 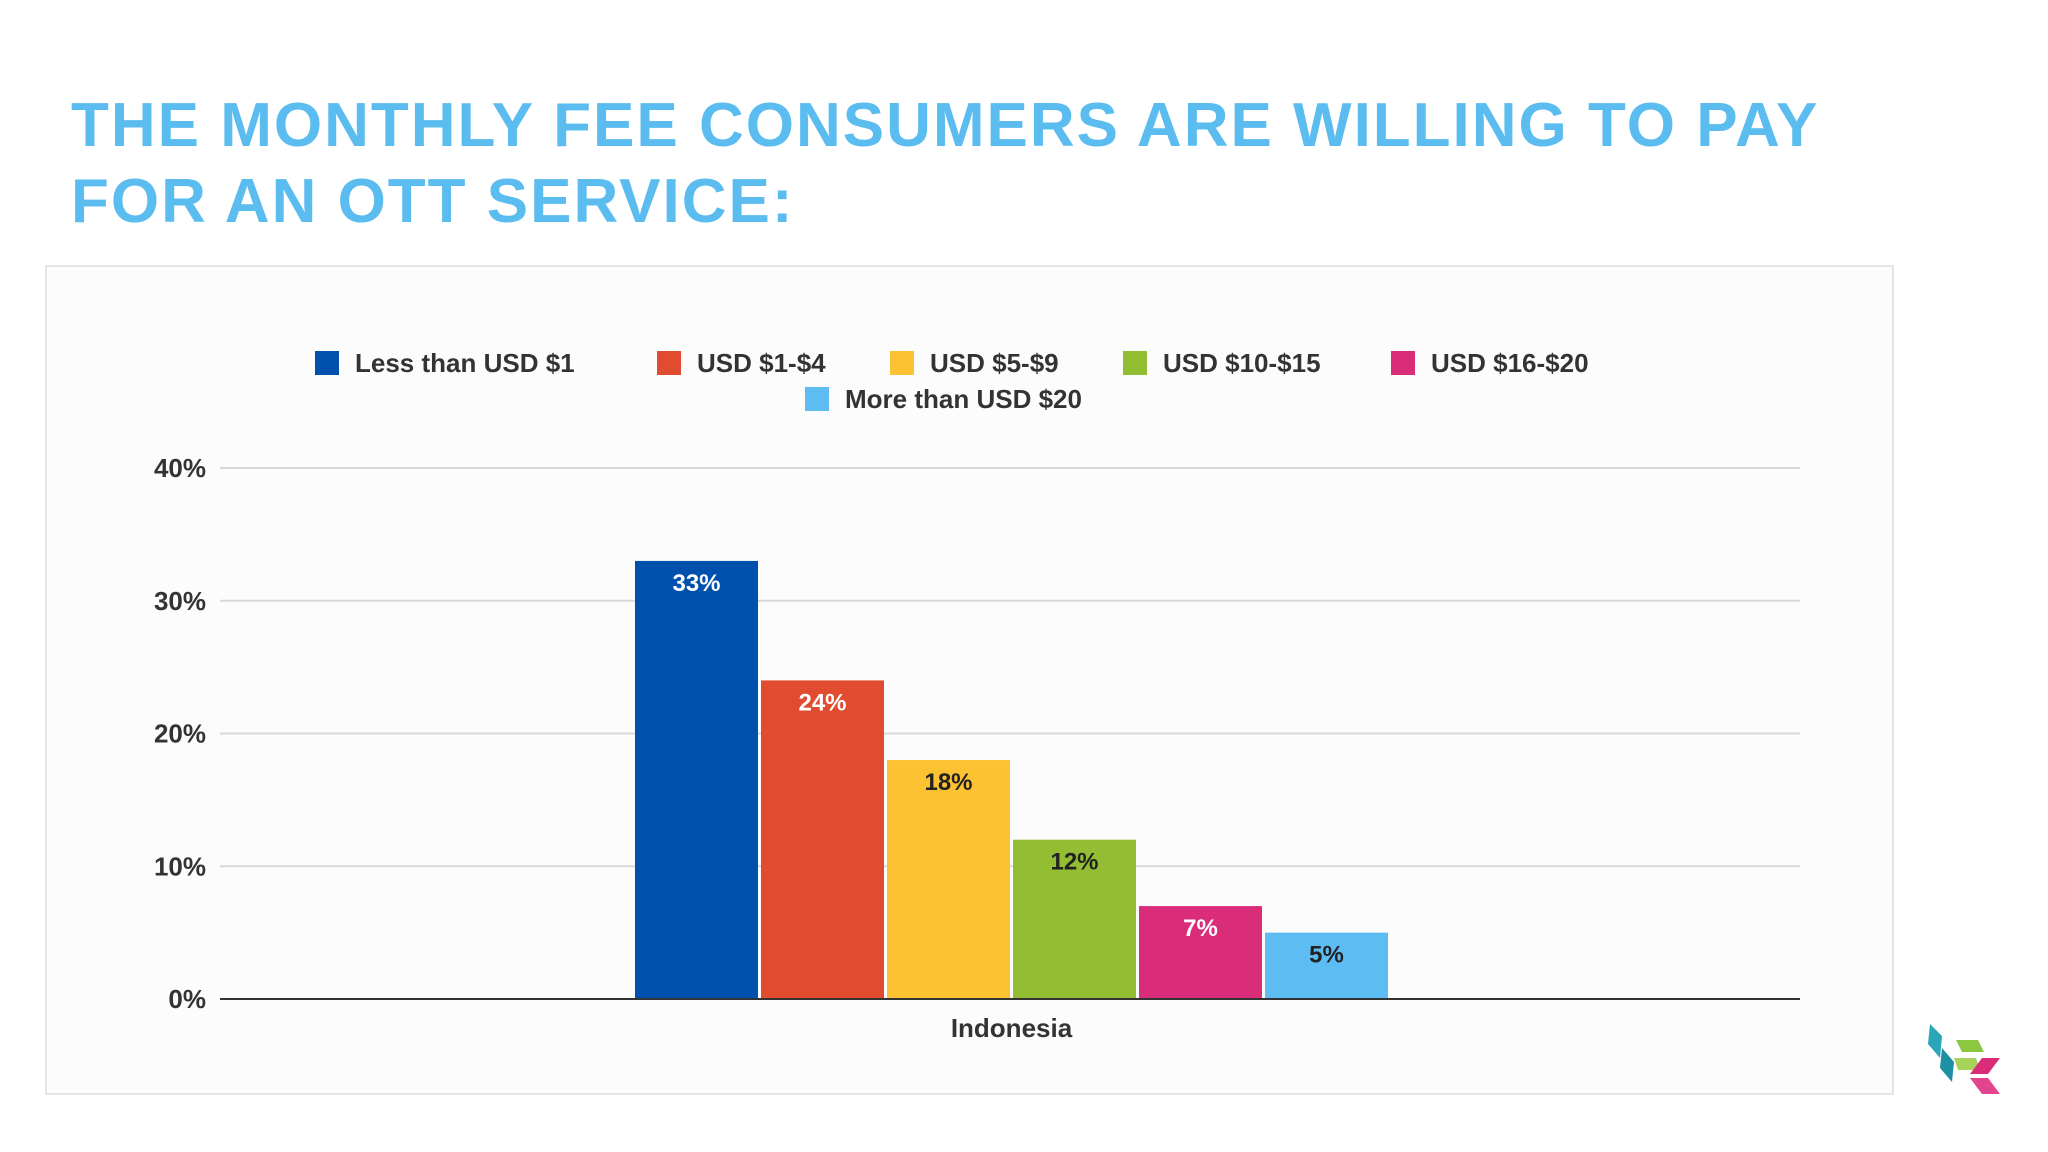 I want to click on legend-label: More than USD $20, so click(x=963, y=399).